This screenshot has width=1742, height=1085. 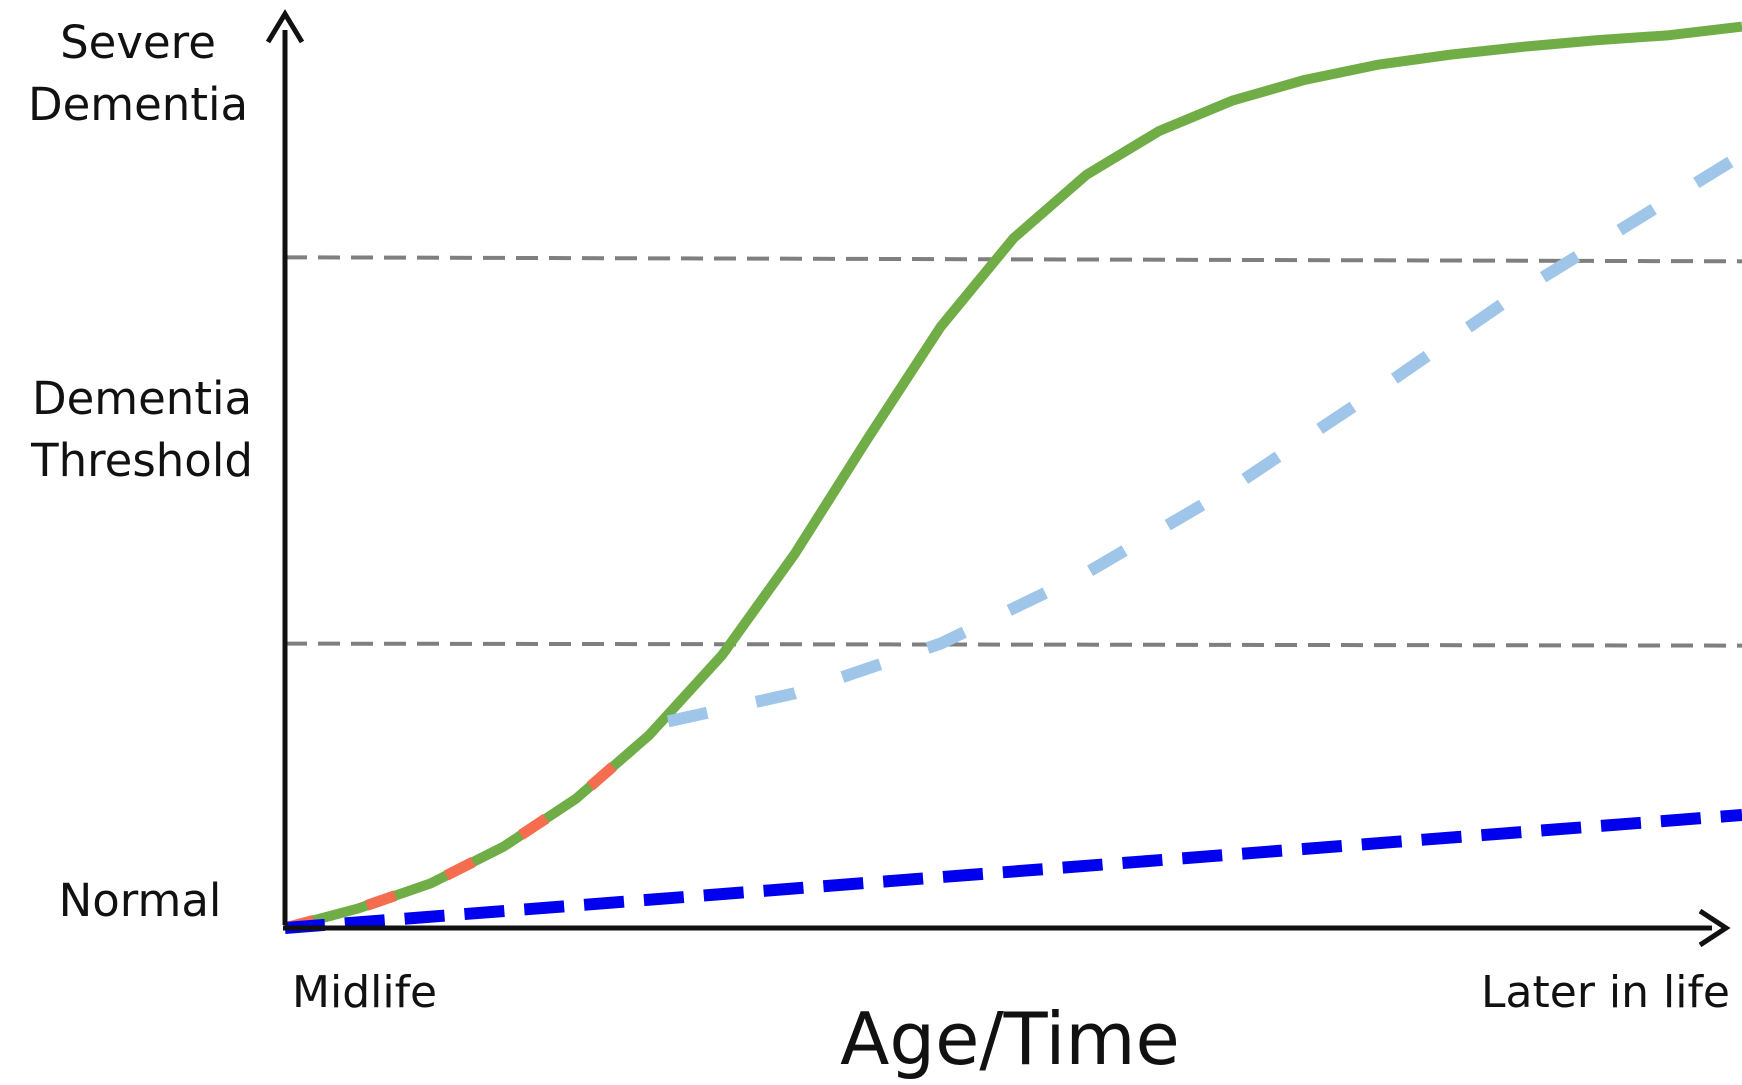 What do you see at coordinates (142, 398) in the screenshot?
I see `y-tick-threshold-1: Dementia` at bounding box center [142, 398].